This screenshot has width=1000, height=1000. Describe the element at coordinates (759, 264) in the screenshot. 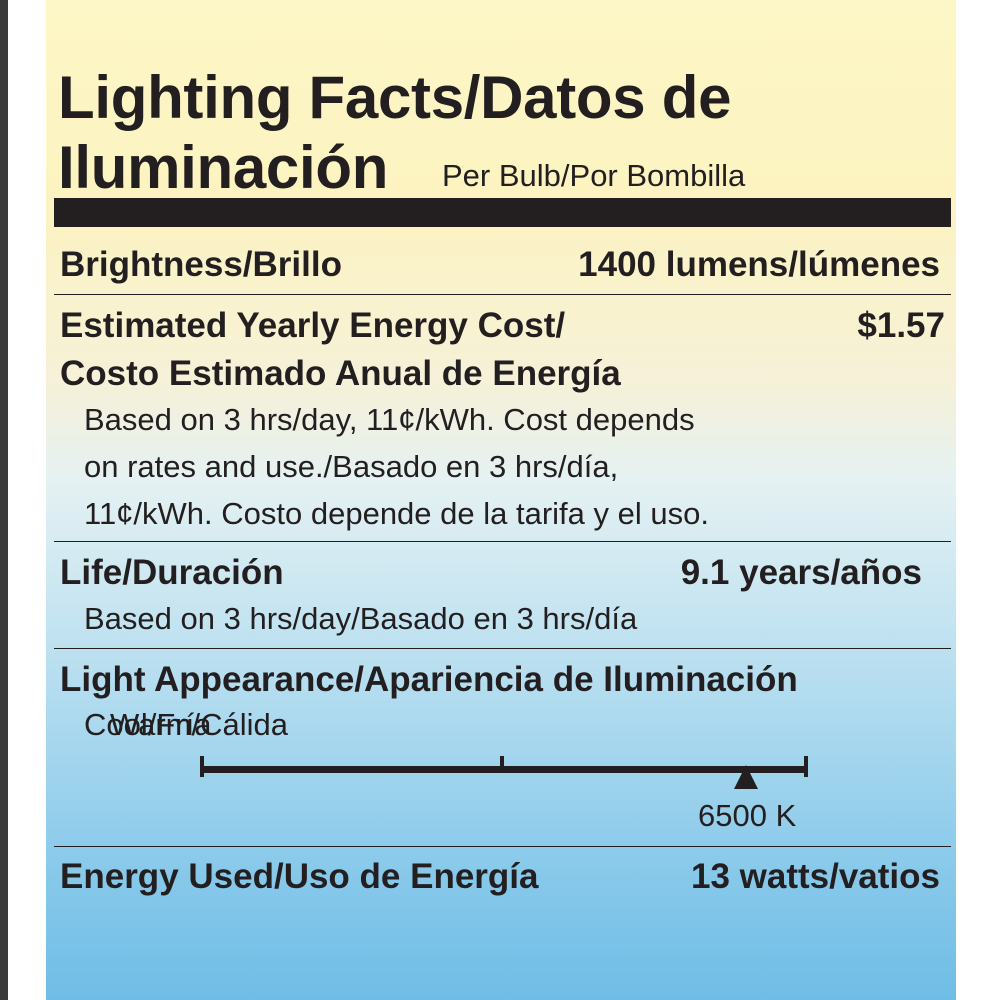

I see `brightness-value: 1400 lumens/lúmenes` at that location.